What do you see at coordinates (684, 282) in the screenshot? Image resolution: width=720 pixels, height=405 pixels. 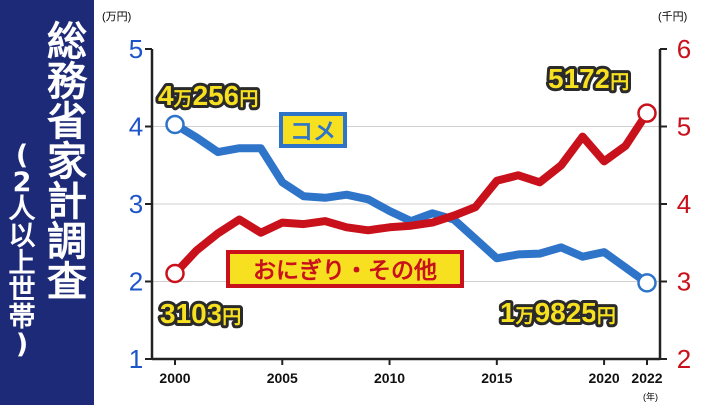 I see `right-tick-label: 3` at bounding box center [684, 282].